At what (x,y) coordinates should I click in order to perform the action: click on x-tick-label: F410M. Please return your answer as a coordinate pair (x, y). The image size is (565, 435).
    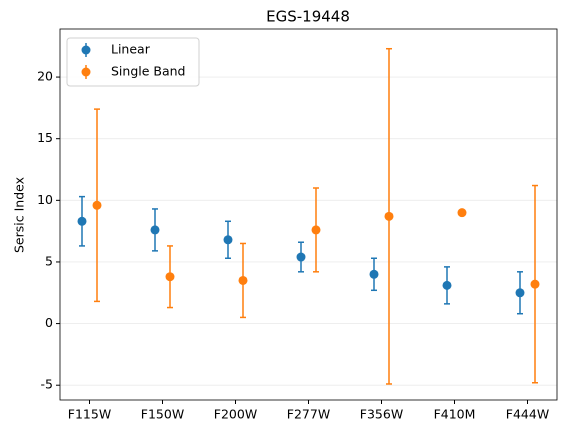
    Looking at the image, I should click on (455, 414).